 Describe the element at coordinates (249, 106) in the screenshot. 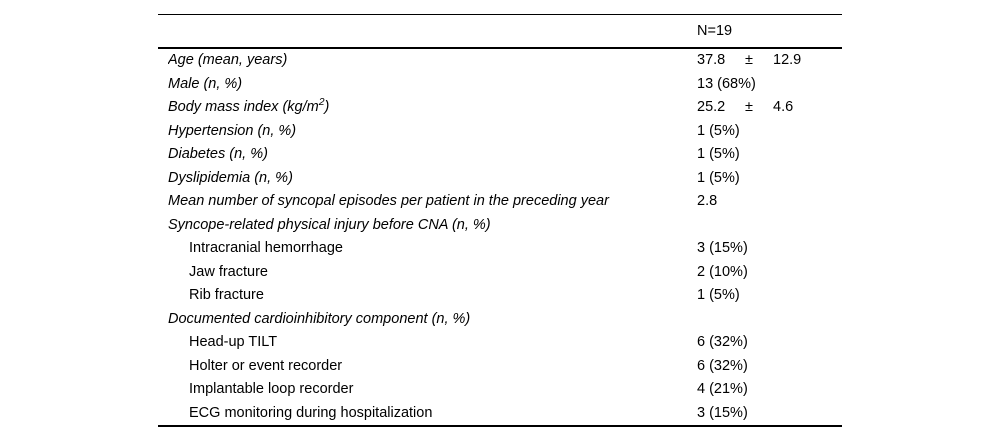

I see `row-label: Body mass index (kg/m2)` at that location.